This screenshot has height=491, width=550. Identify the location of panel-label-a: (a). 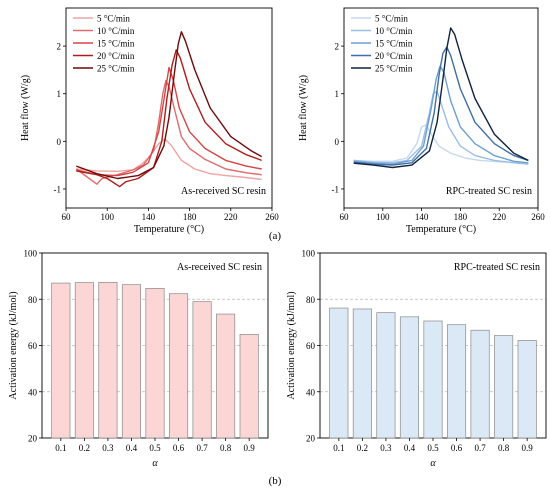
(275, 236).